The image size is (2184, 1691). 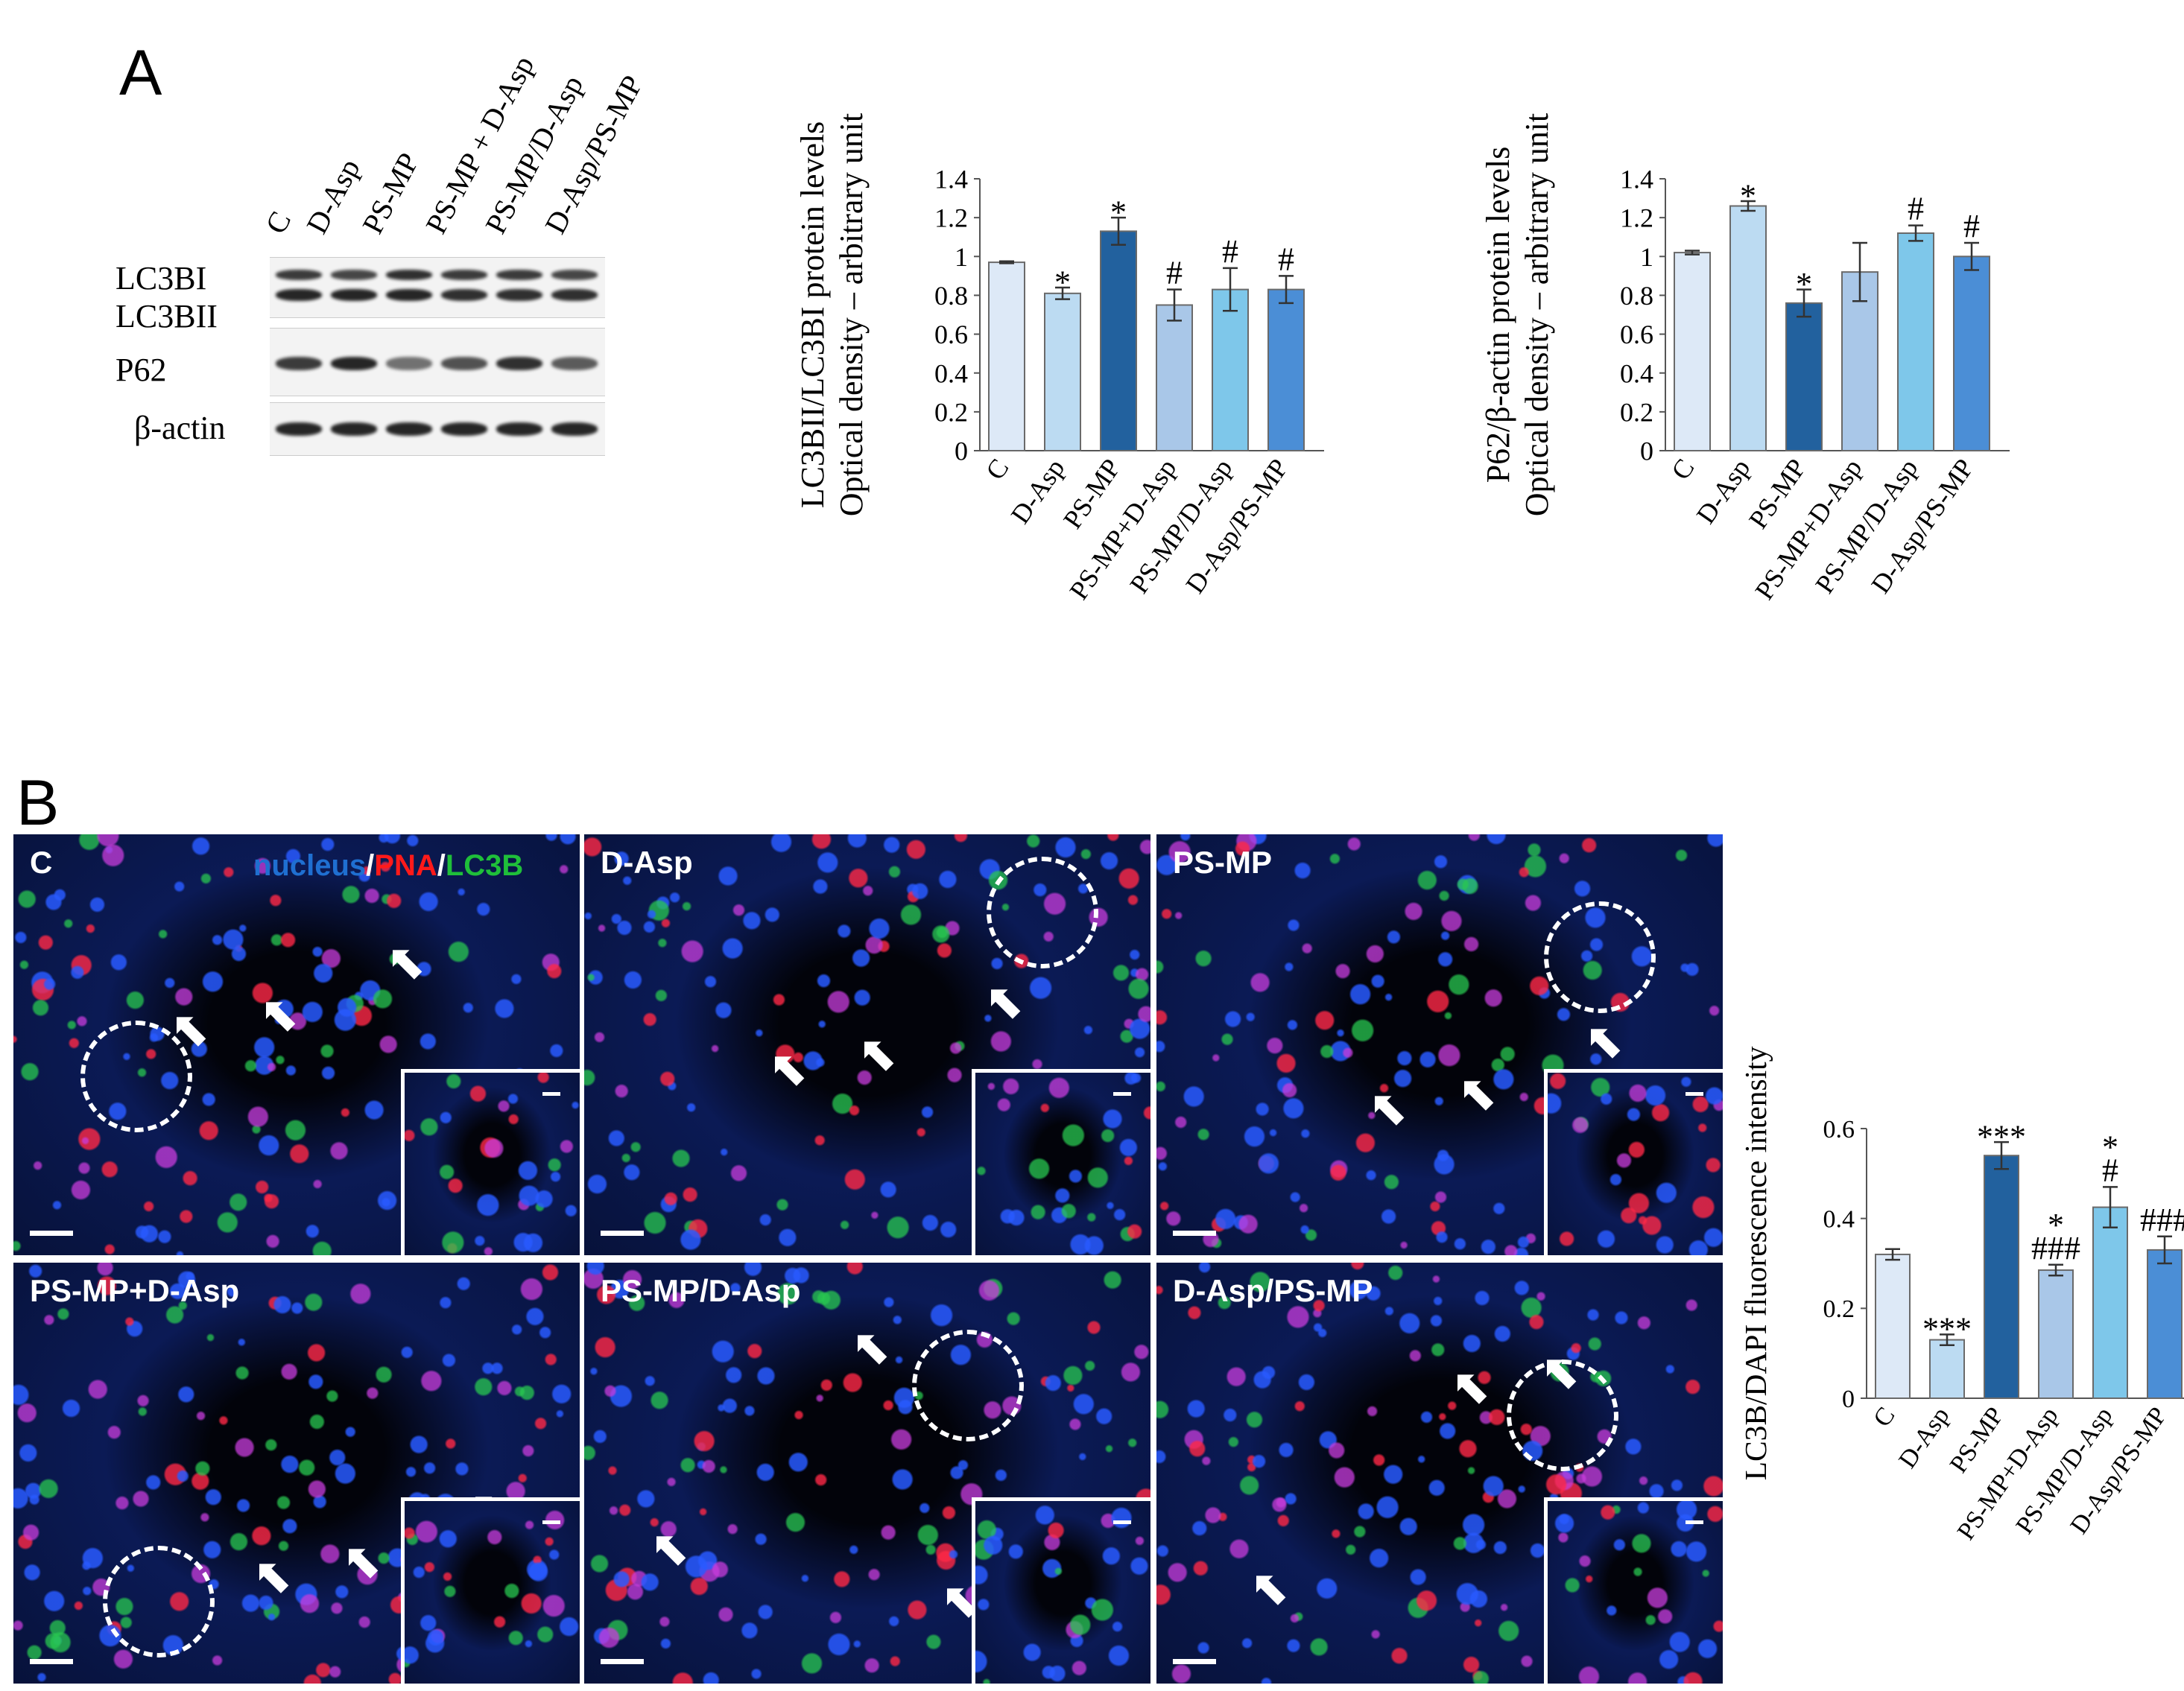 I want to click on y-axis-label: LC3B/DAPI fluorescence intensity, so click(x=1755, y=1263).